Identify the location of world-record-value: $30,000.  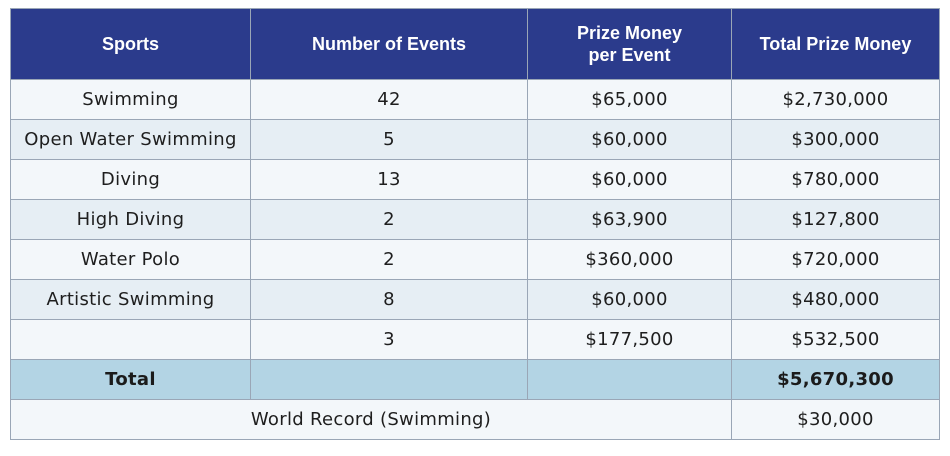
(835, 419).